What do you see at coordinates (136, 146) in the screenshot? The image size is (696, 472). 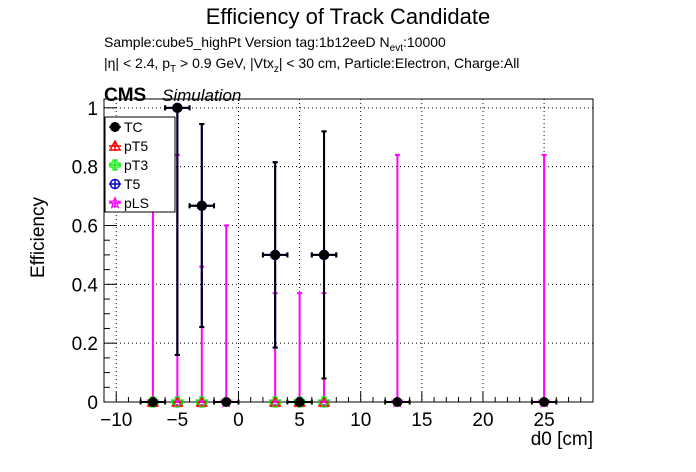 I see `legend-label-pT5: pT5` at bounding box center [136, 146].